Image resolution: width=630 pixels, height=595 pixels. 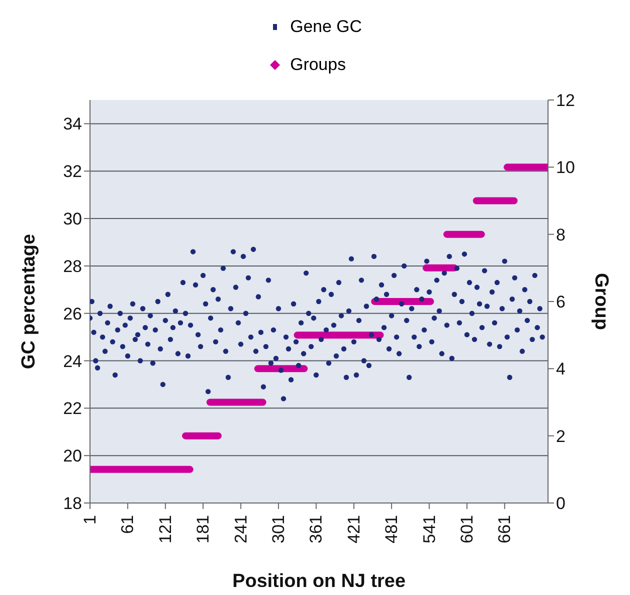 I want to click on x-tick-label: 541, so click(x=429, y=529).